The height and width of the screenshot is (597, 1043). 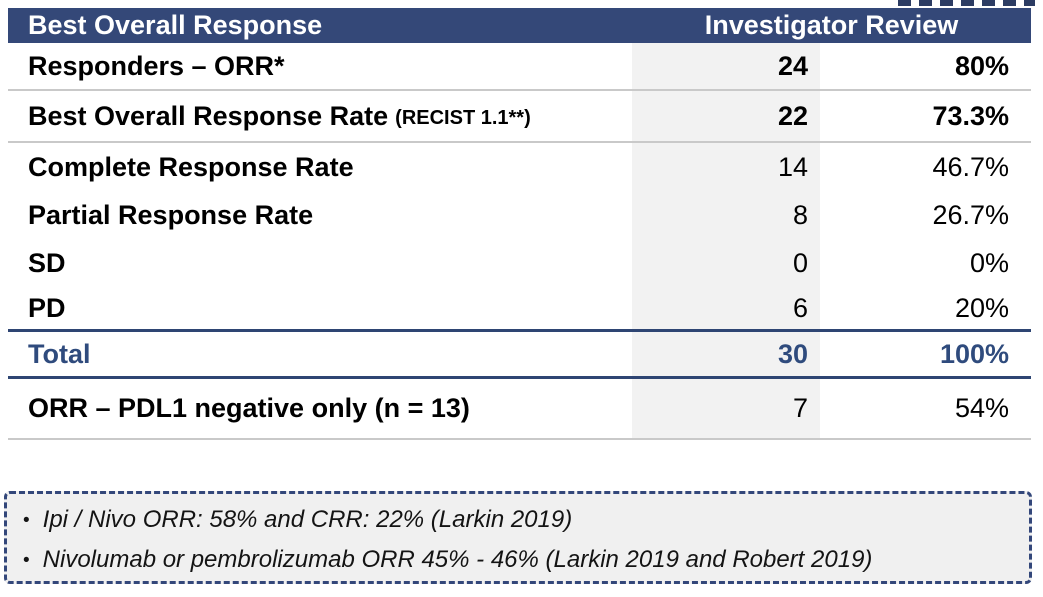 I want to click on table-row-responders-orr: Responders – ORR* 24 80%, so click(x=519, y=67).